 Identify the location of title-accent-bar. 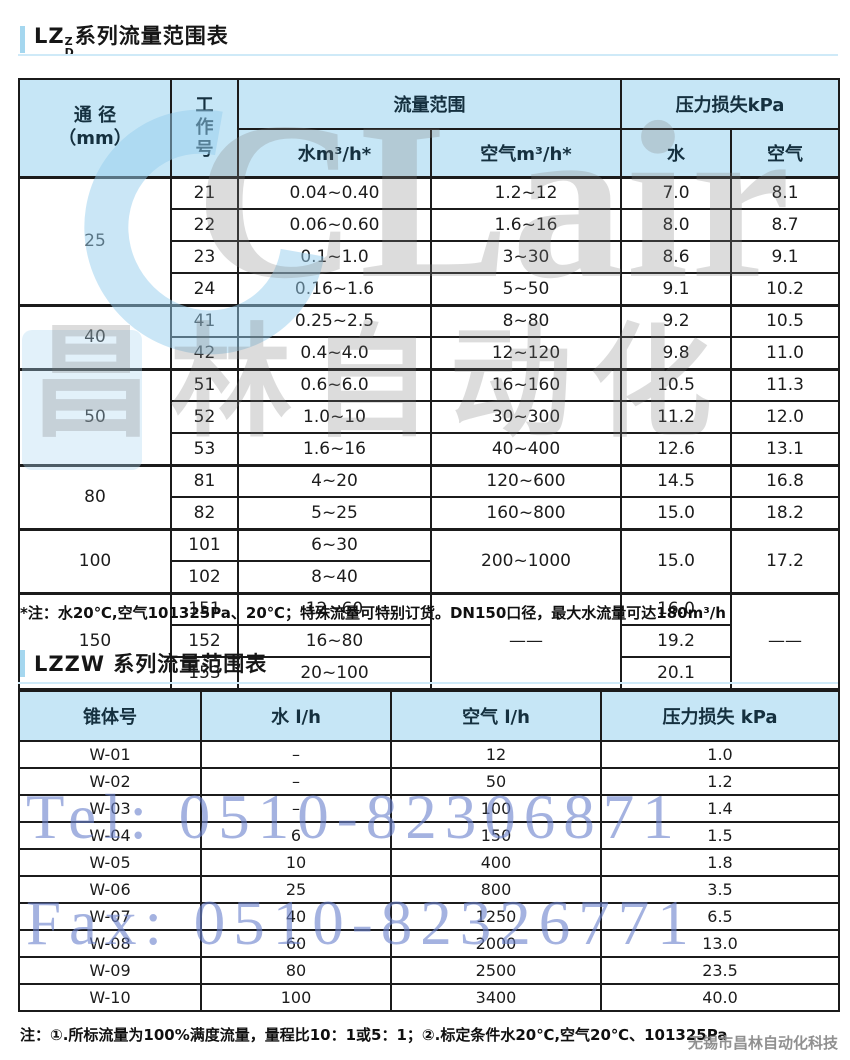
(22, 39).